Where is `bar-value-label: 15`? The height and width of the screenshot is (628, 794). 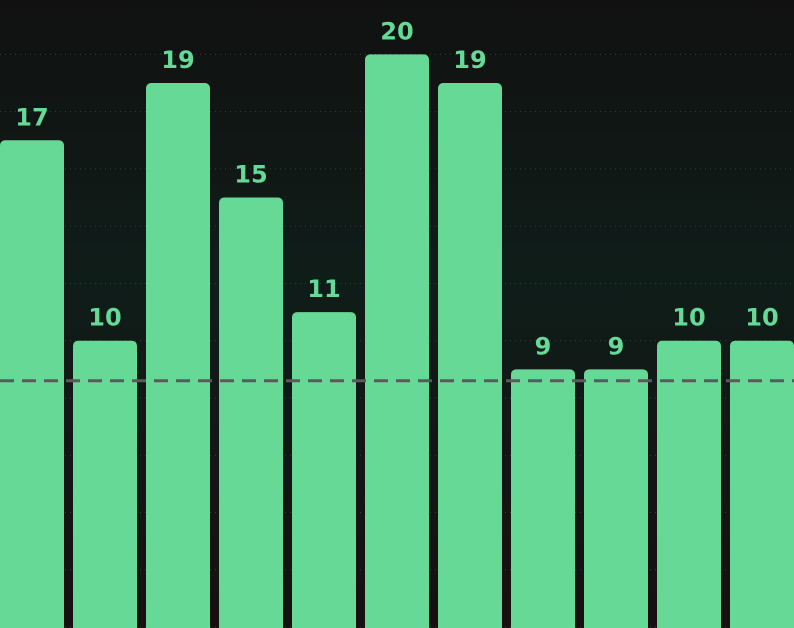
bar-value-label: 15 is located at coordinates (250, 175).